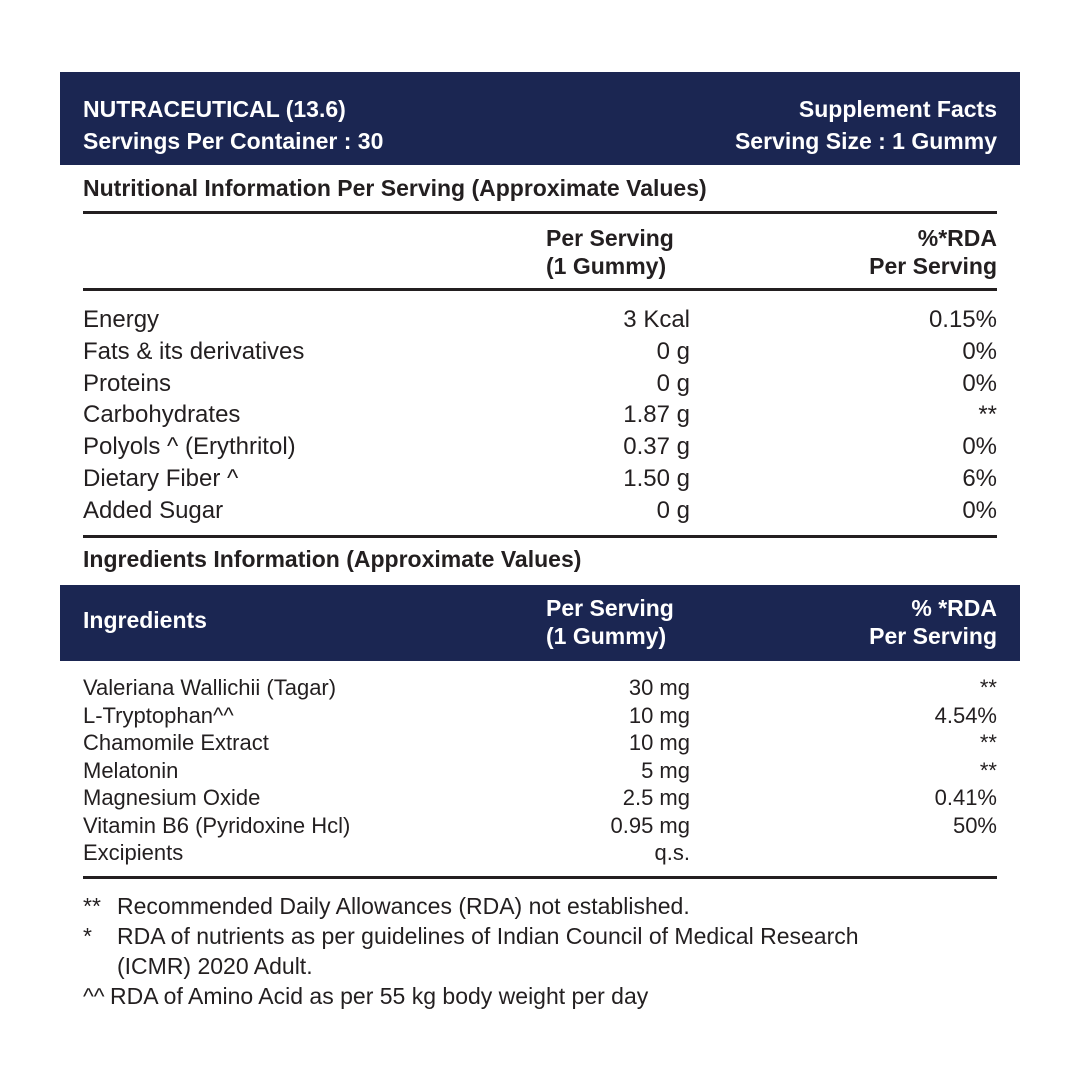 Image resolution: width=1080 pixels, height=1080 pixels. Describe the element at coordinates (965, 715) in the screenshot. I see `cell-rda: 4.54%` at that location.